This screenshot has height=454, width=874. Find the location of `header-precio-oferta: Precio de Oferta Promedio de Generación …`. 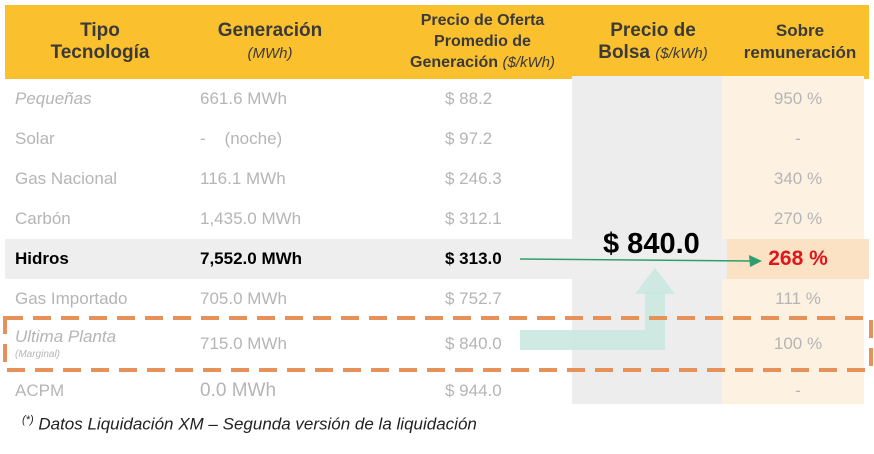

header-precio-oferta: Precio de Oferta Promedio de Generación … is located at coordinates (482, 41).